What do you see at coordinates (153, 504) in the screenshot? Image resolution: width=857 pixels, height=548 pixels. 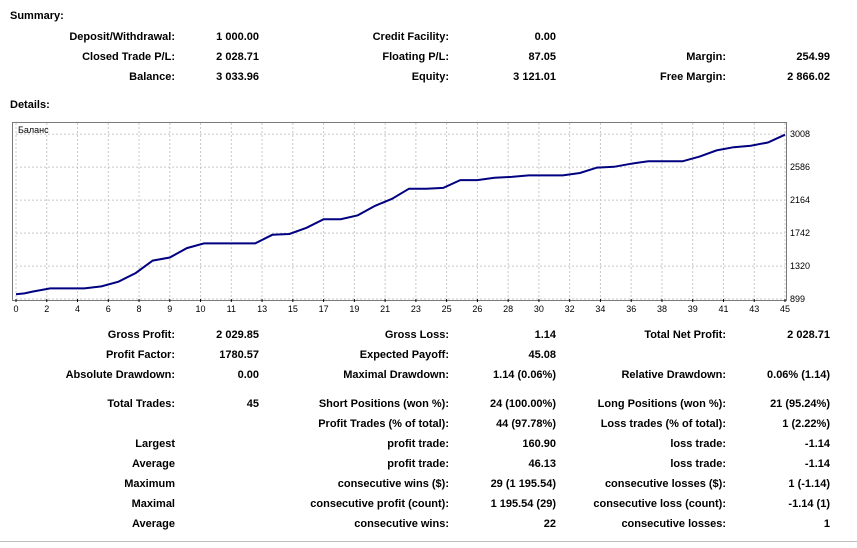 I see `maximal-label: Maximal` at bounding box center [153, 504].